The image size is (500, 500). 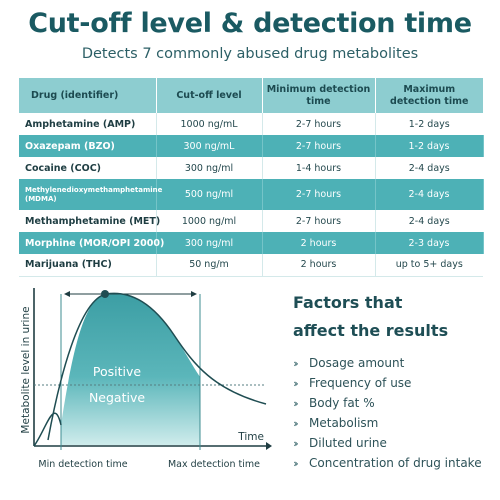 I want to click on list-item: ›› Diluted urine, so click(x=395, y=443).